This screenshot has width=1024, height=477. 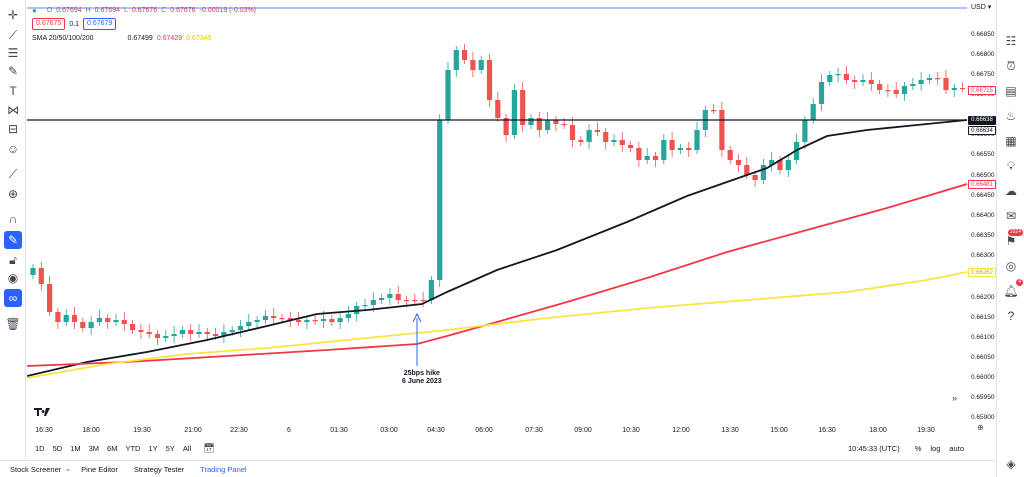 I want to click on trend-line-icon: ⟋, so click(x=13, y=34).